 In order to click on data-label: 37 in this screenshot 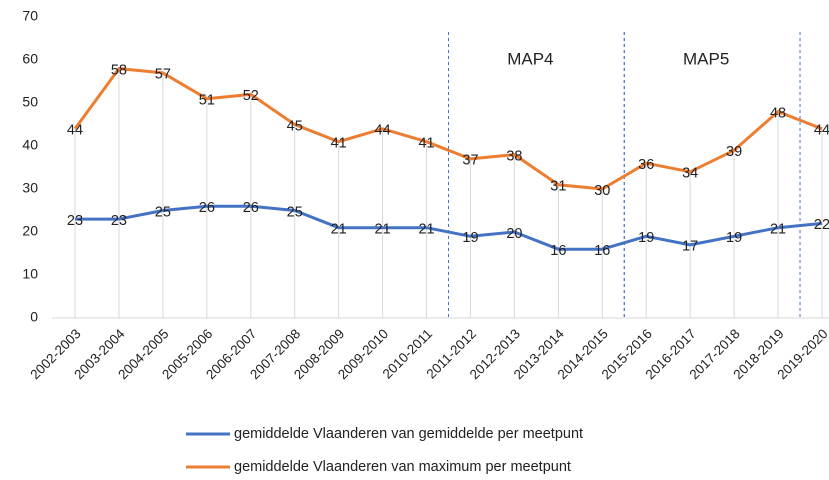, I will do `click(470, 161)`.